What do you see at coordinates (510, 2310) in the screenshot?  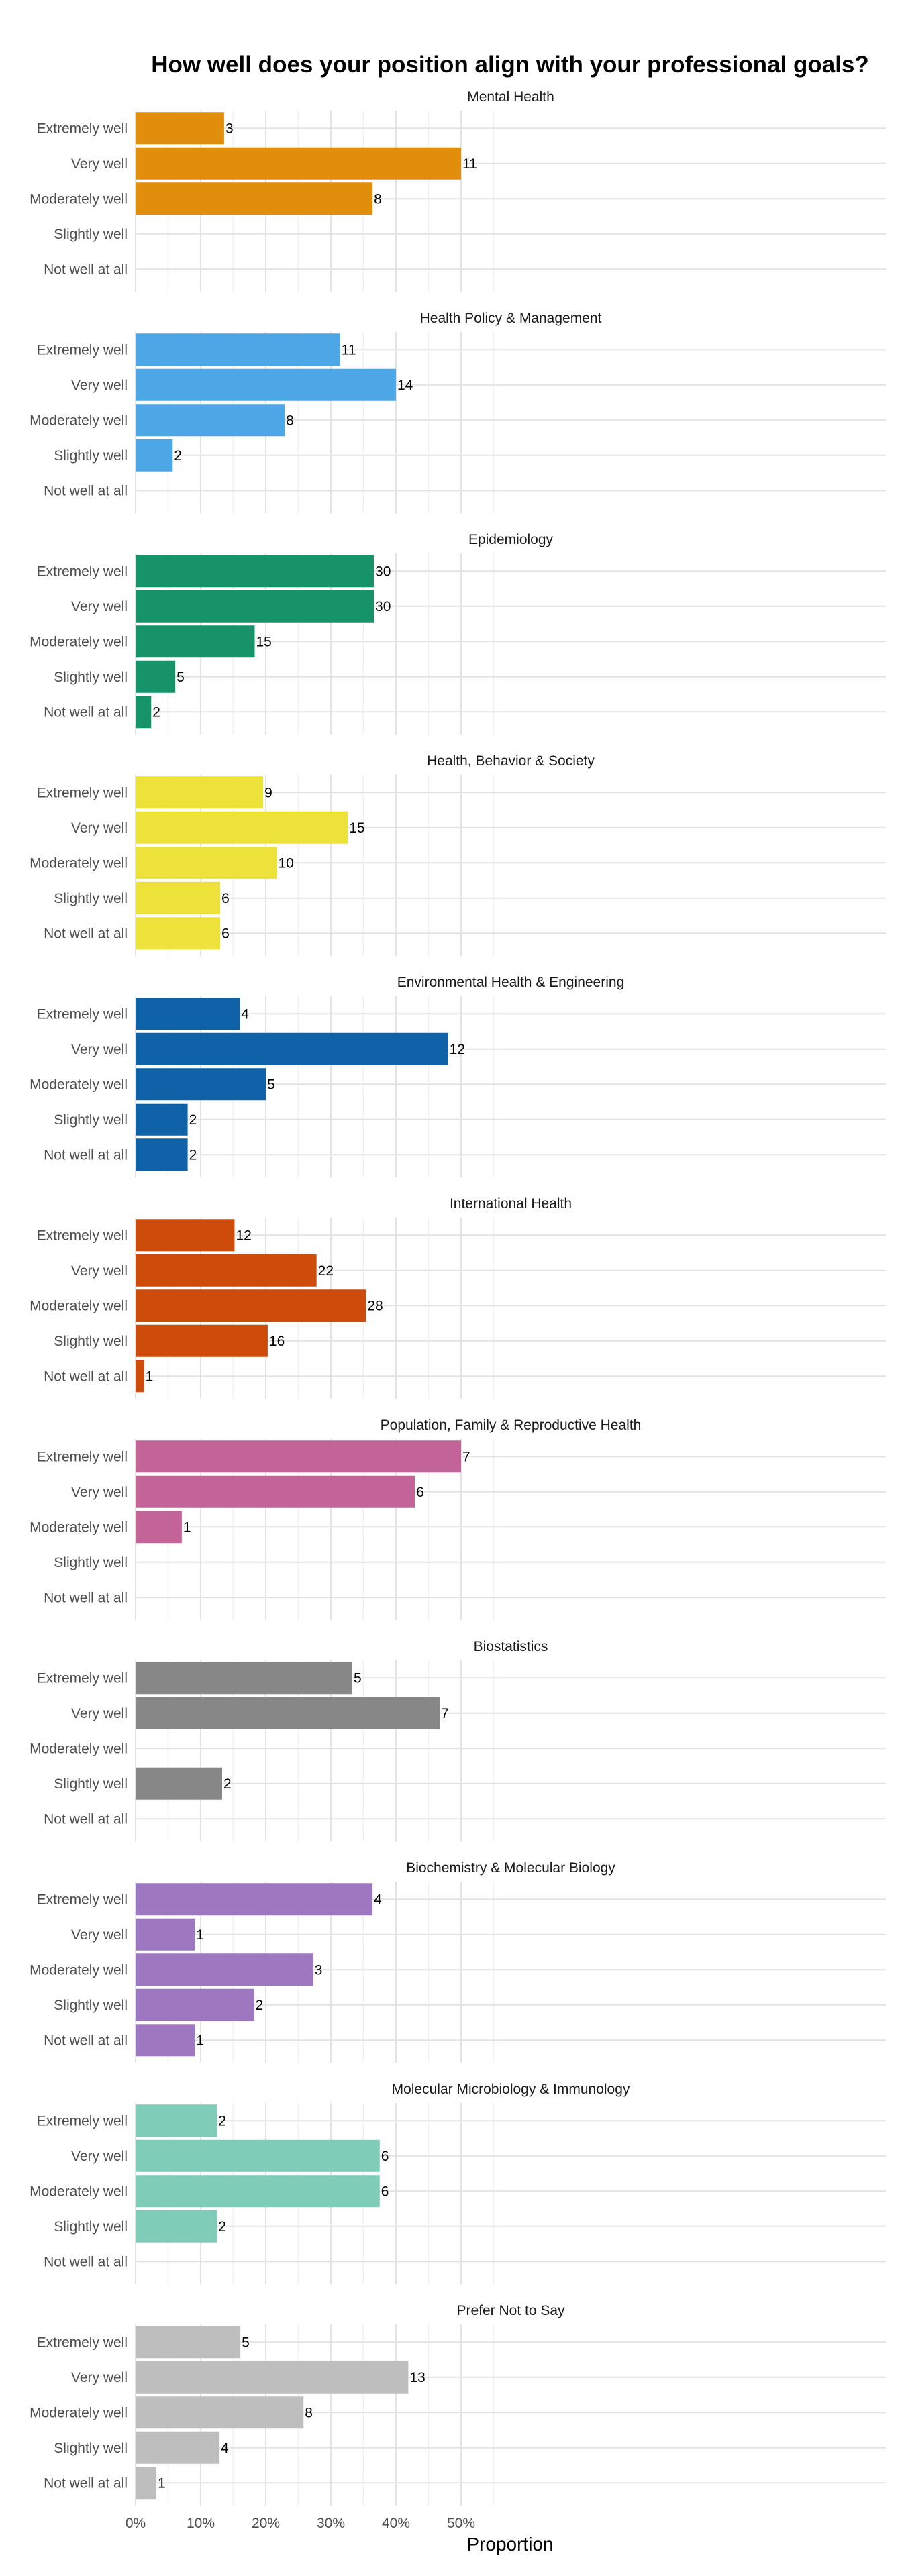 I see `facet-title: Prefer Not to Say` at bounding box center [510, 2310].